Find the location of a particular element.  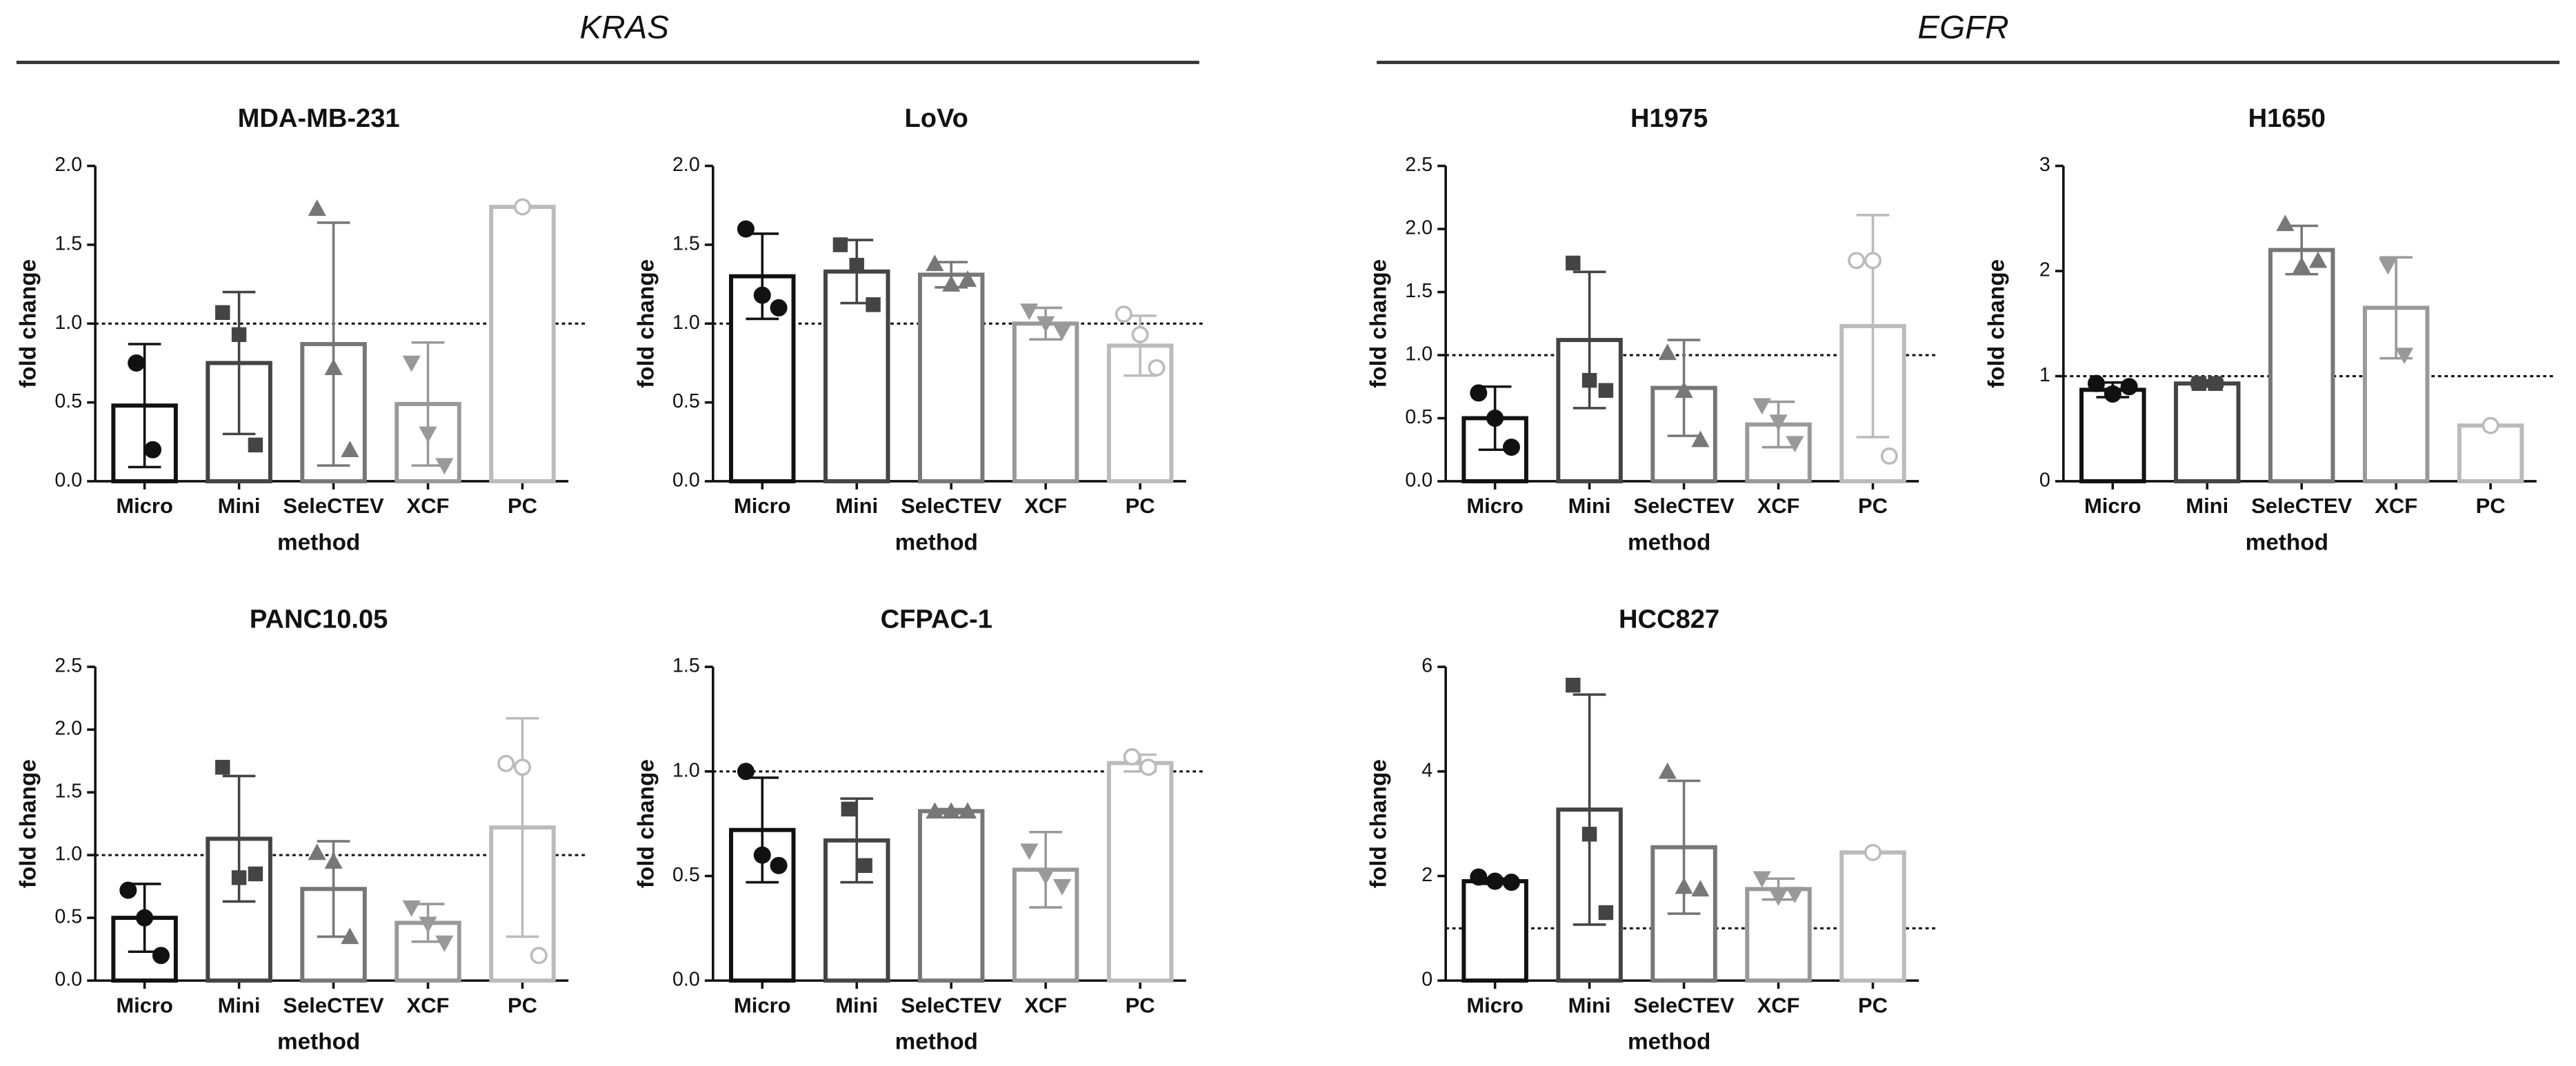

y-tick-label: 6 is located at coordinates (1427, 666).